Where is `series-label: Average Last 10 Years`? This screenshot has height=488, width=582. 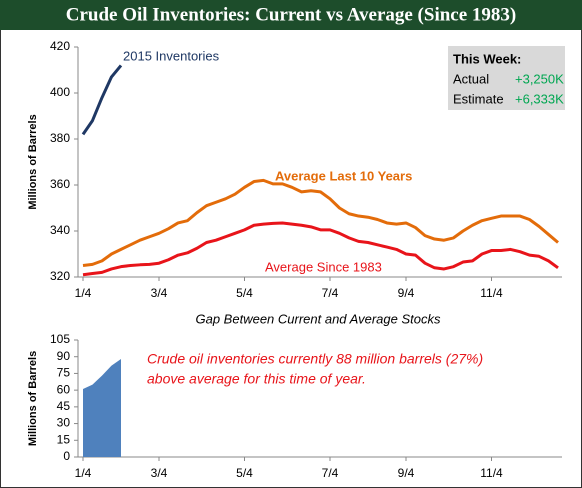
series-label: Average Last 10 Years is located at coordinates (343, 175).